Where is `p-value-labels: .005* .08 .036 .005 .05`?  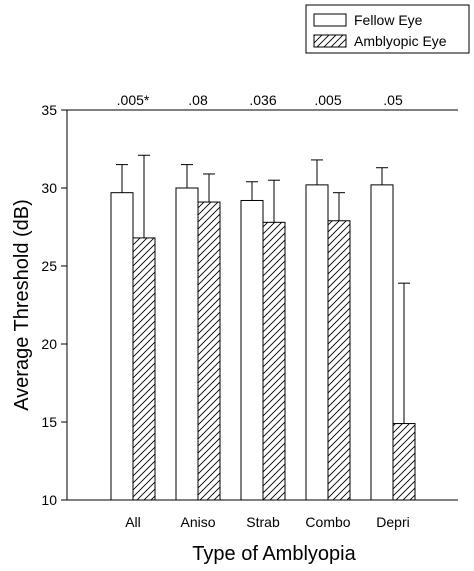 p-value-labels: .005* .08 .036 .005 .05 is located at coordinates (260, 100).